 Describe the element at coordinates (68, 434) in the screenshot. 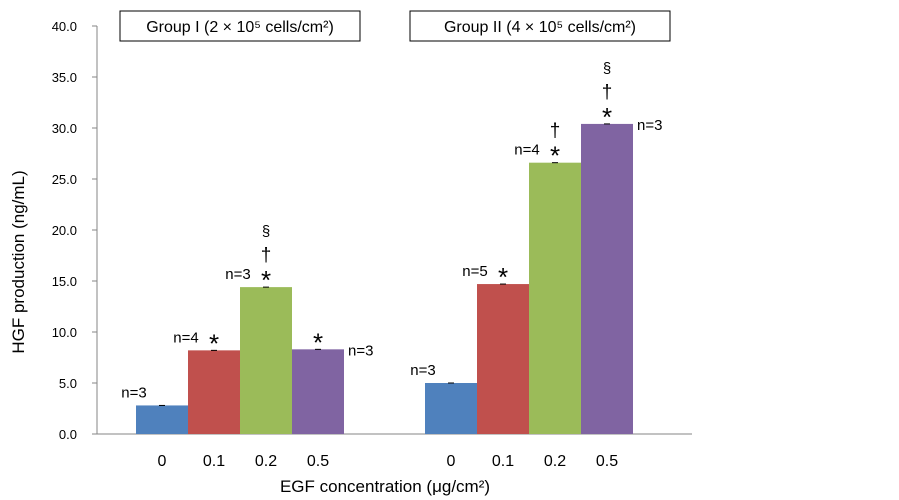

I see `y-tick-label: 0.0` at that location.